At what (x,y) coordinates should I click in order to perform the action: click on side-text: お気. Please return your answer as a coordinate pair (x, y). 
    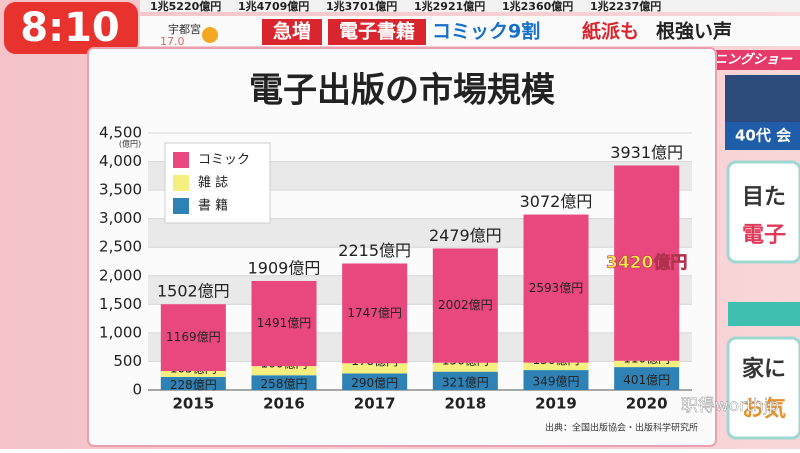
    Looking at the image, I should click on (764, 409).